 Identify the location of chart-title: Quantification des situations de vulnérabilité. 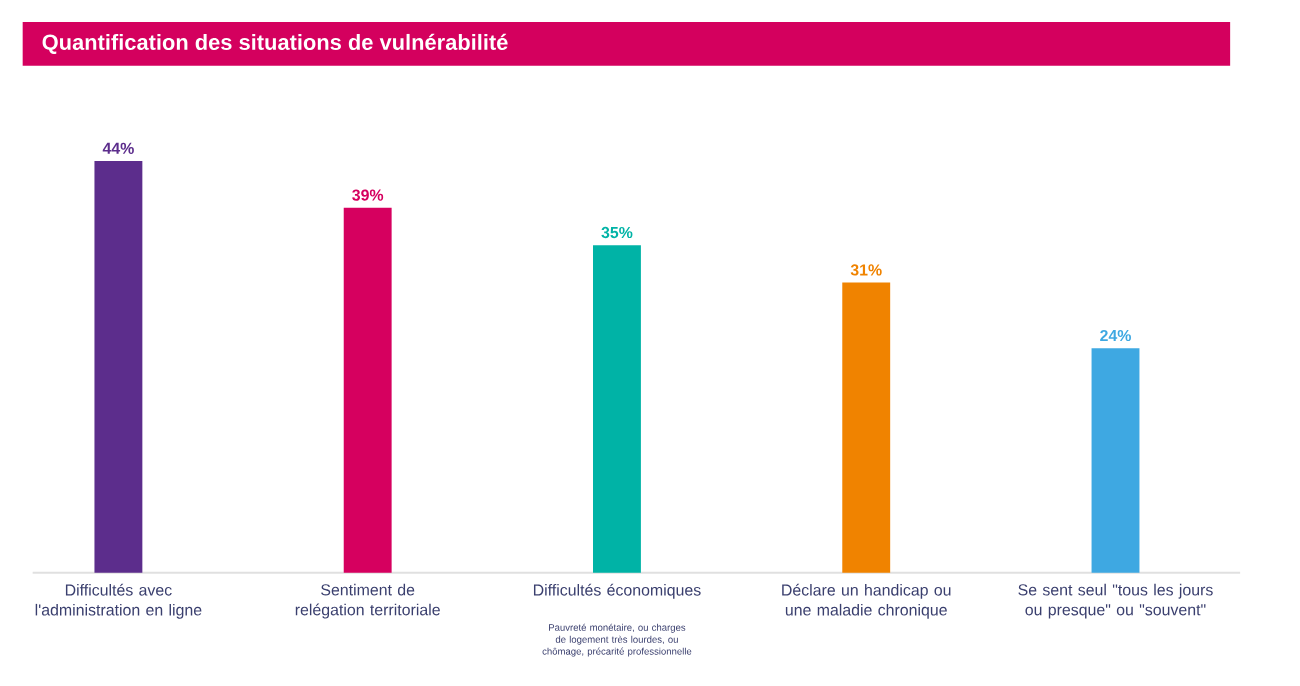
(275, 43).